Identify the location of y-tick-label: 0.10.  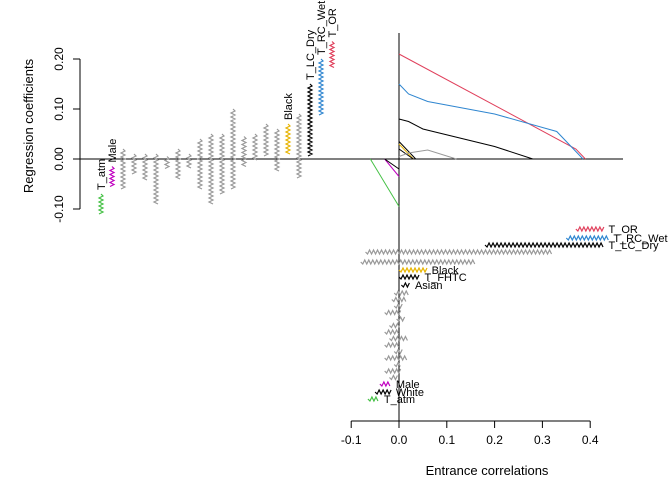
(59, 109).